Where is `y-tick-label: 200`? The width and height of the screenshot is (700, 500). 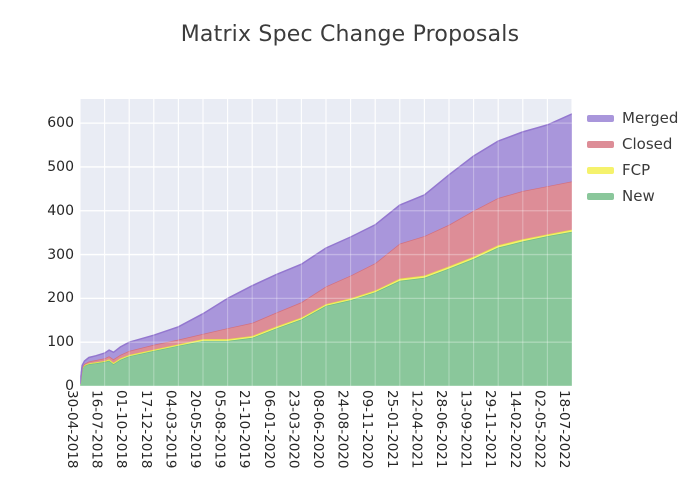 y-tick-label: 200 is located at coordinates (60, 298).